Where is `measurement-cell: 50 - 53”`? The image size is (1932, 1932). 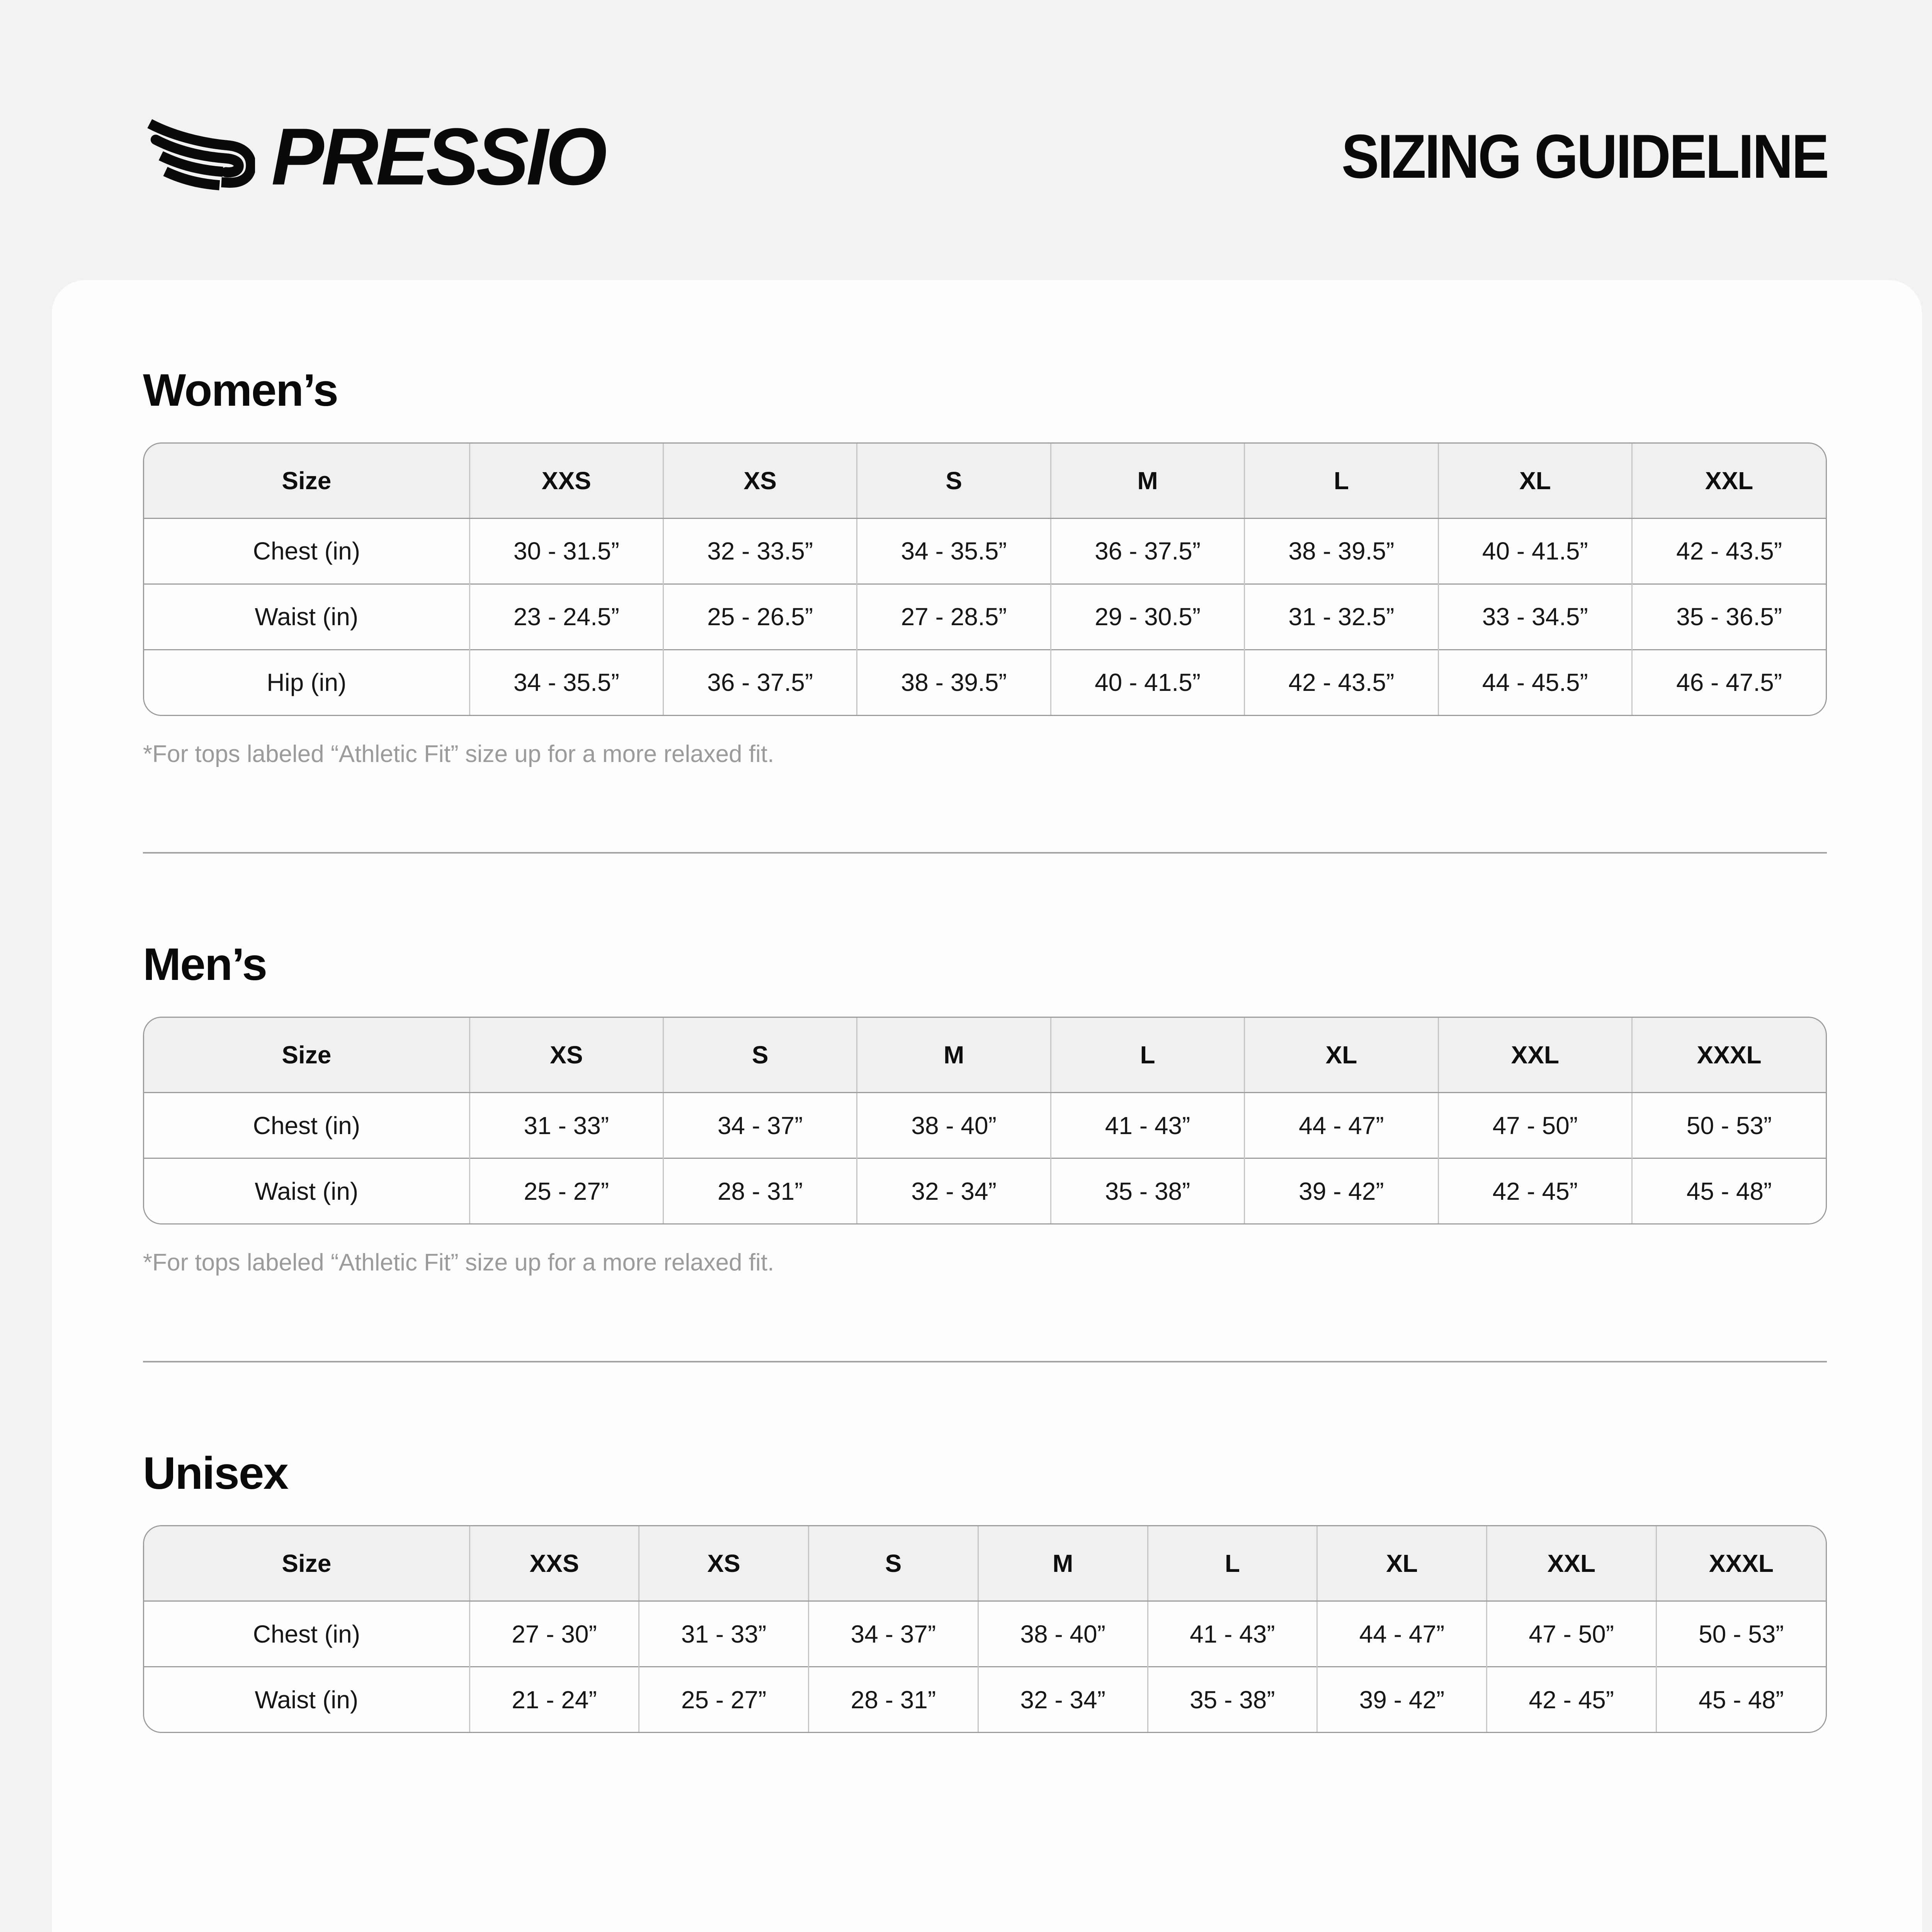
measurement-cell: 50 - 53” is located at coordinates (1741, 1634).